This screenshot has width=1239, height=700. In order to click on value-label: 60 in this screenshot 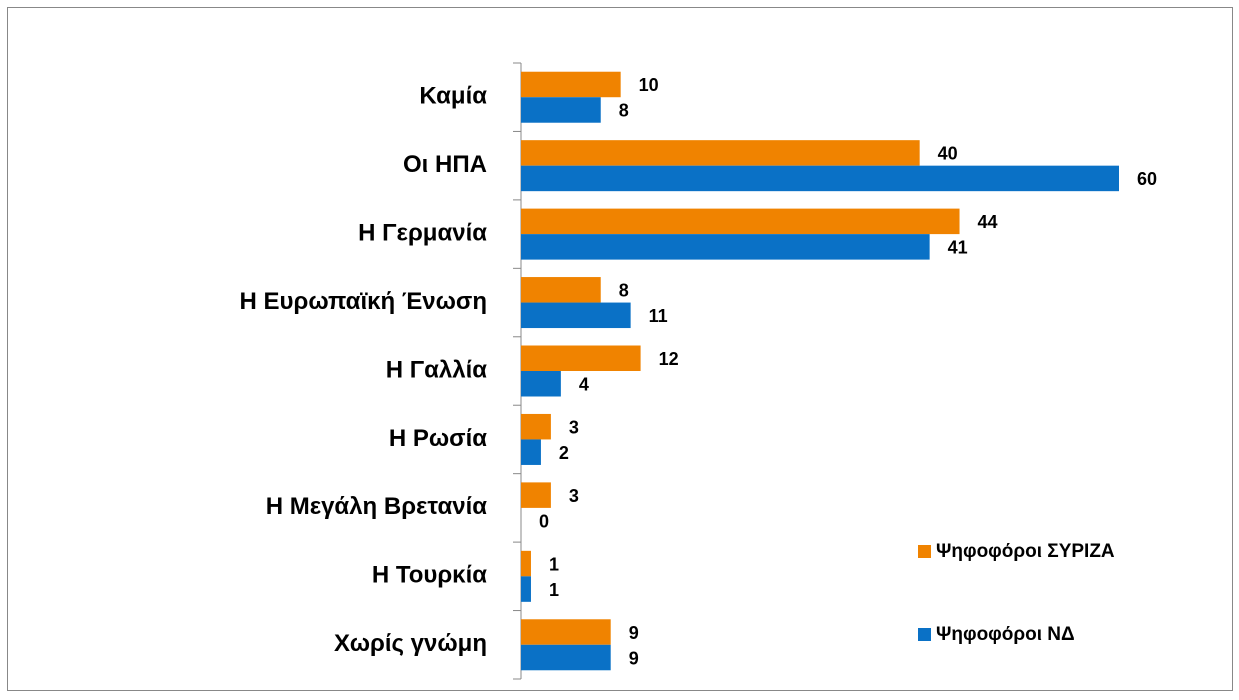, I will do `click(1147, 179)`.